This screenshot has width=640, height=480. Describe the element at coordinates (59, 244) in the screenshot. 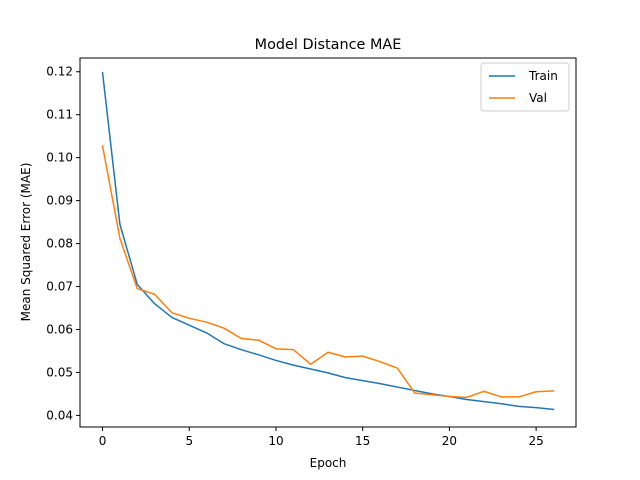

I see `y-tick-label: 0.08` at that location.